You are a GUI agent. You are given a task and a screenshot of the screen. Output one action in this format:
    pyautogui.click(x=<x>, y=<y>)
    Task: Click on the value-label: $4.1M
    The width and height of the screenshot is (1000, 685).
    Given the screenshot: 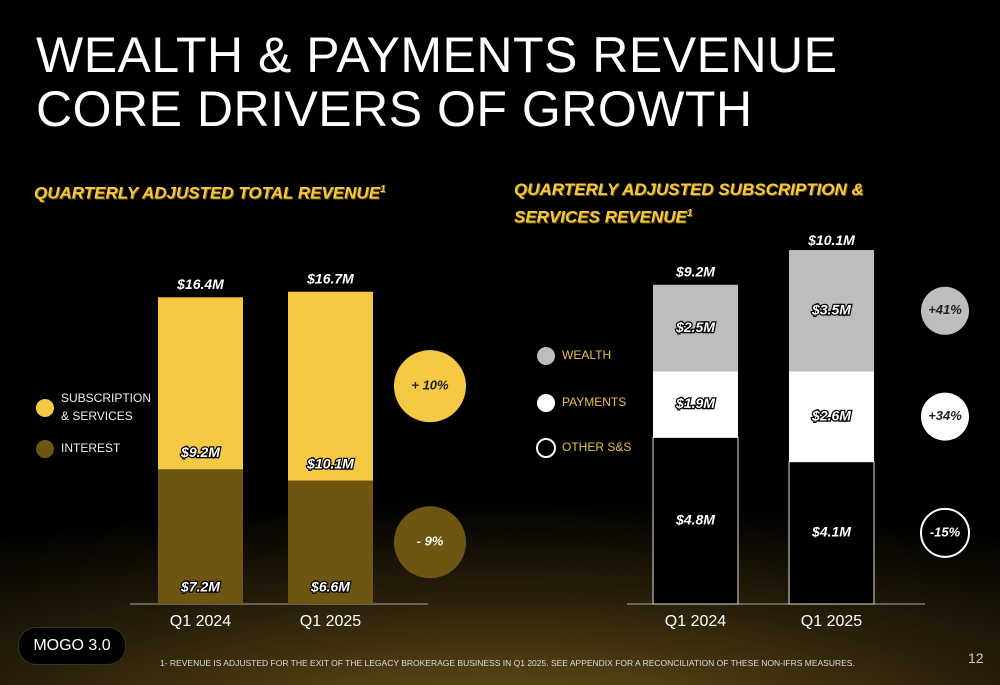 What is the action you would take?
    pyautogui.click(x=831, y=532)
    